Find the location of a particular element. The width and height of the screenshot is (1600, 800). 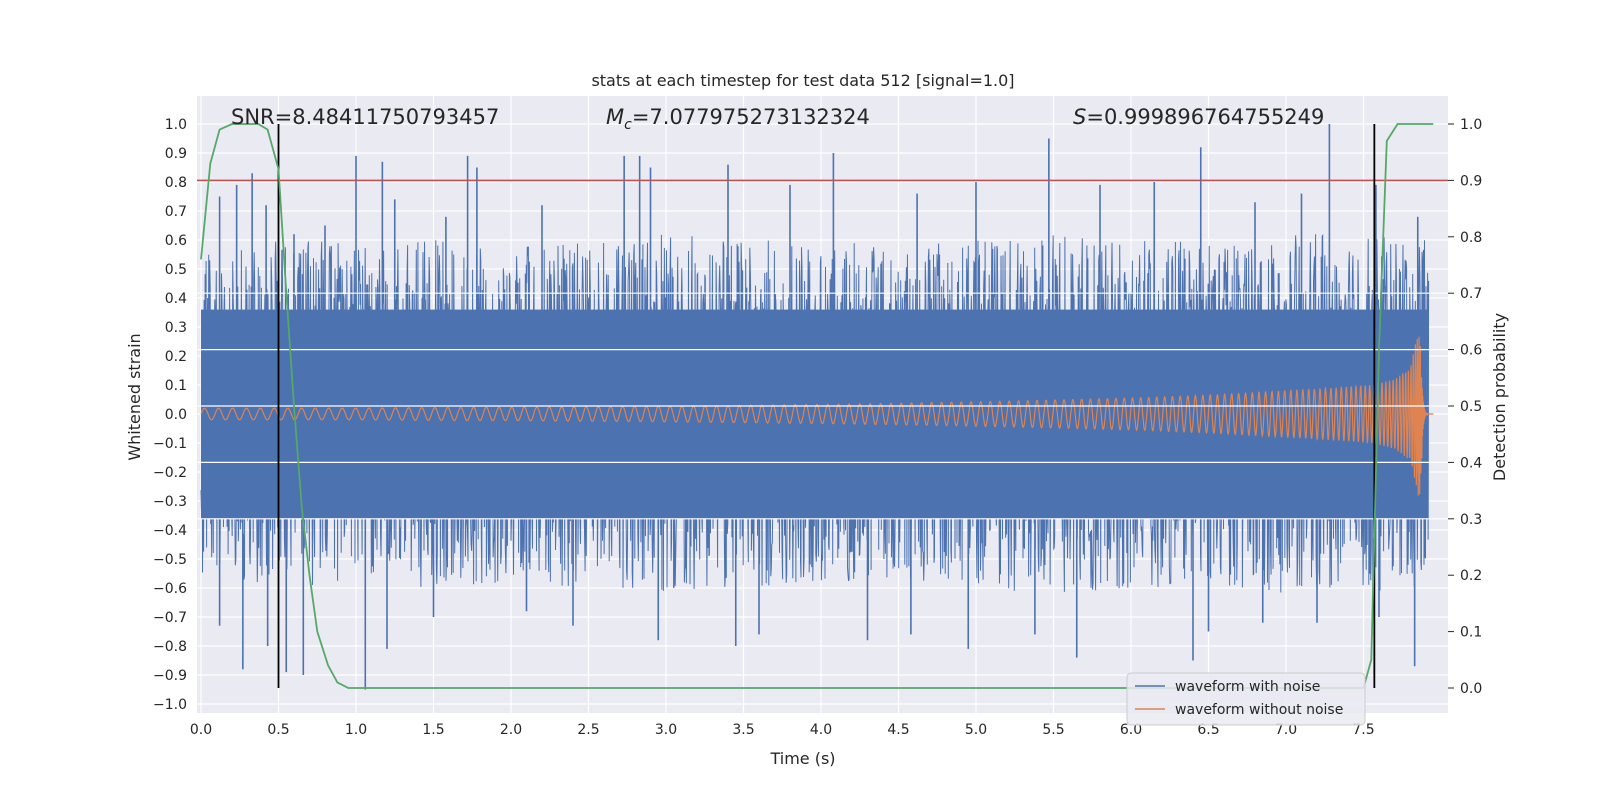

y-right-axis-label: Detection probability is located at coordinates (1499, 397).